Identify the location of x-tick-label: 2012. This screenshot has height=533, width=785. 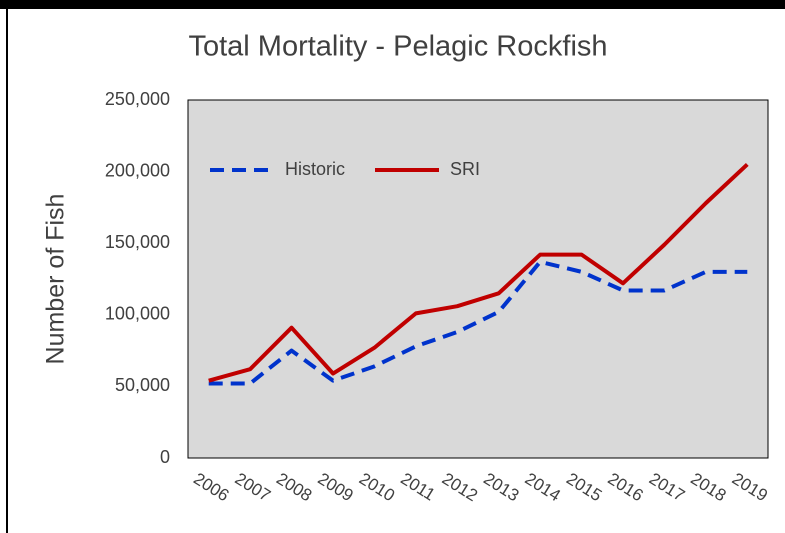
(460, 487).